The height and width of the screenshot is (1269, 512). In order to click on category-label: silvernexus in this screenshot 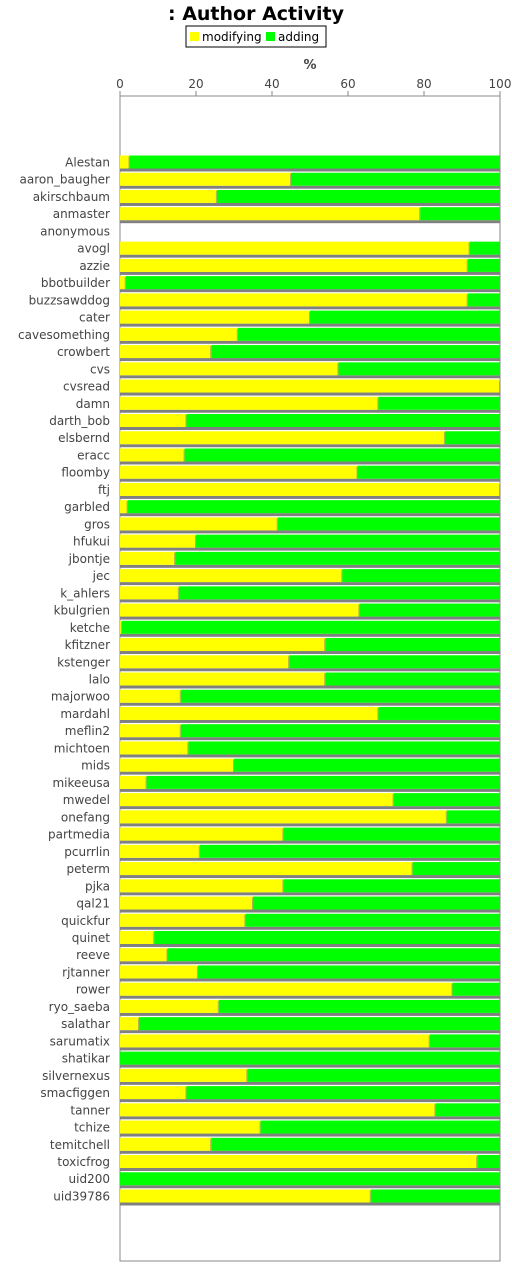, I will do `click(76, 1076)`.